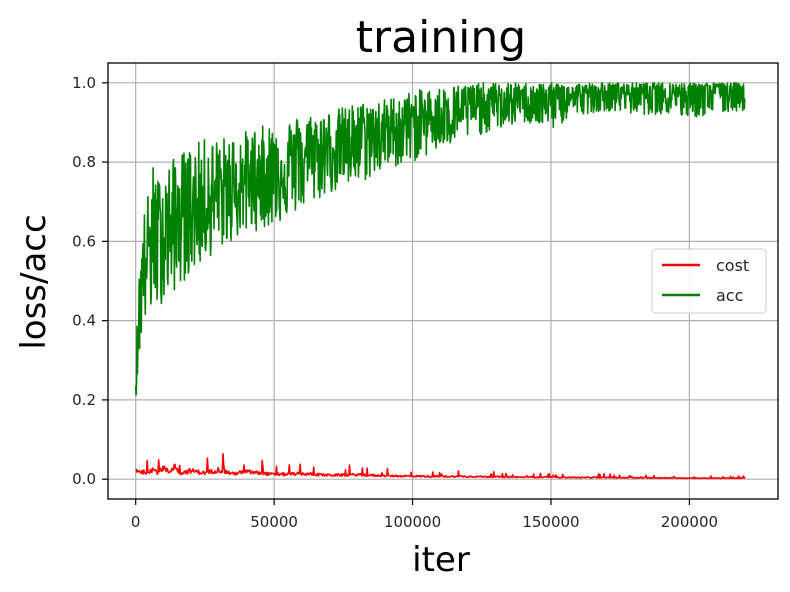 Image resolution: width=790 pixels, height=592 pixels. Describe the element at coordinates (84, 83) in the screenshot. I see `y-tick-label: 1.0` at that location.